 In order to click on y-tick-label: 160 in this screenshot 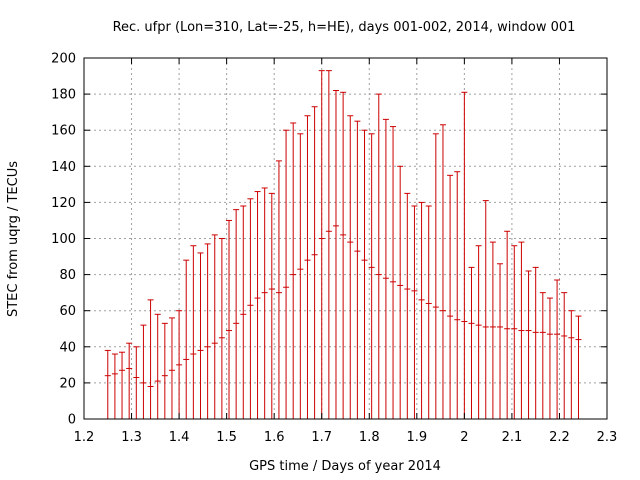, I will do `click(63, 131)`.